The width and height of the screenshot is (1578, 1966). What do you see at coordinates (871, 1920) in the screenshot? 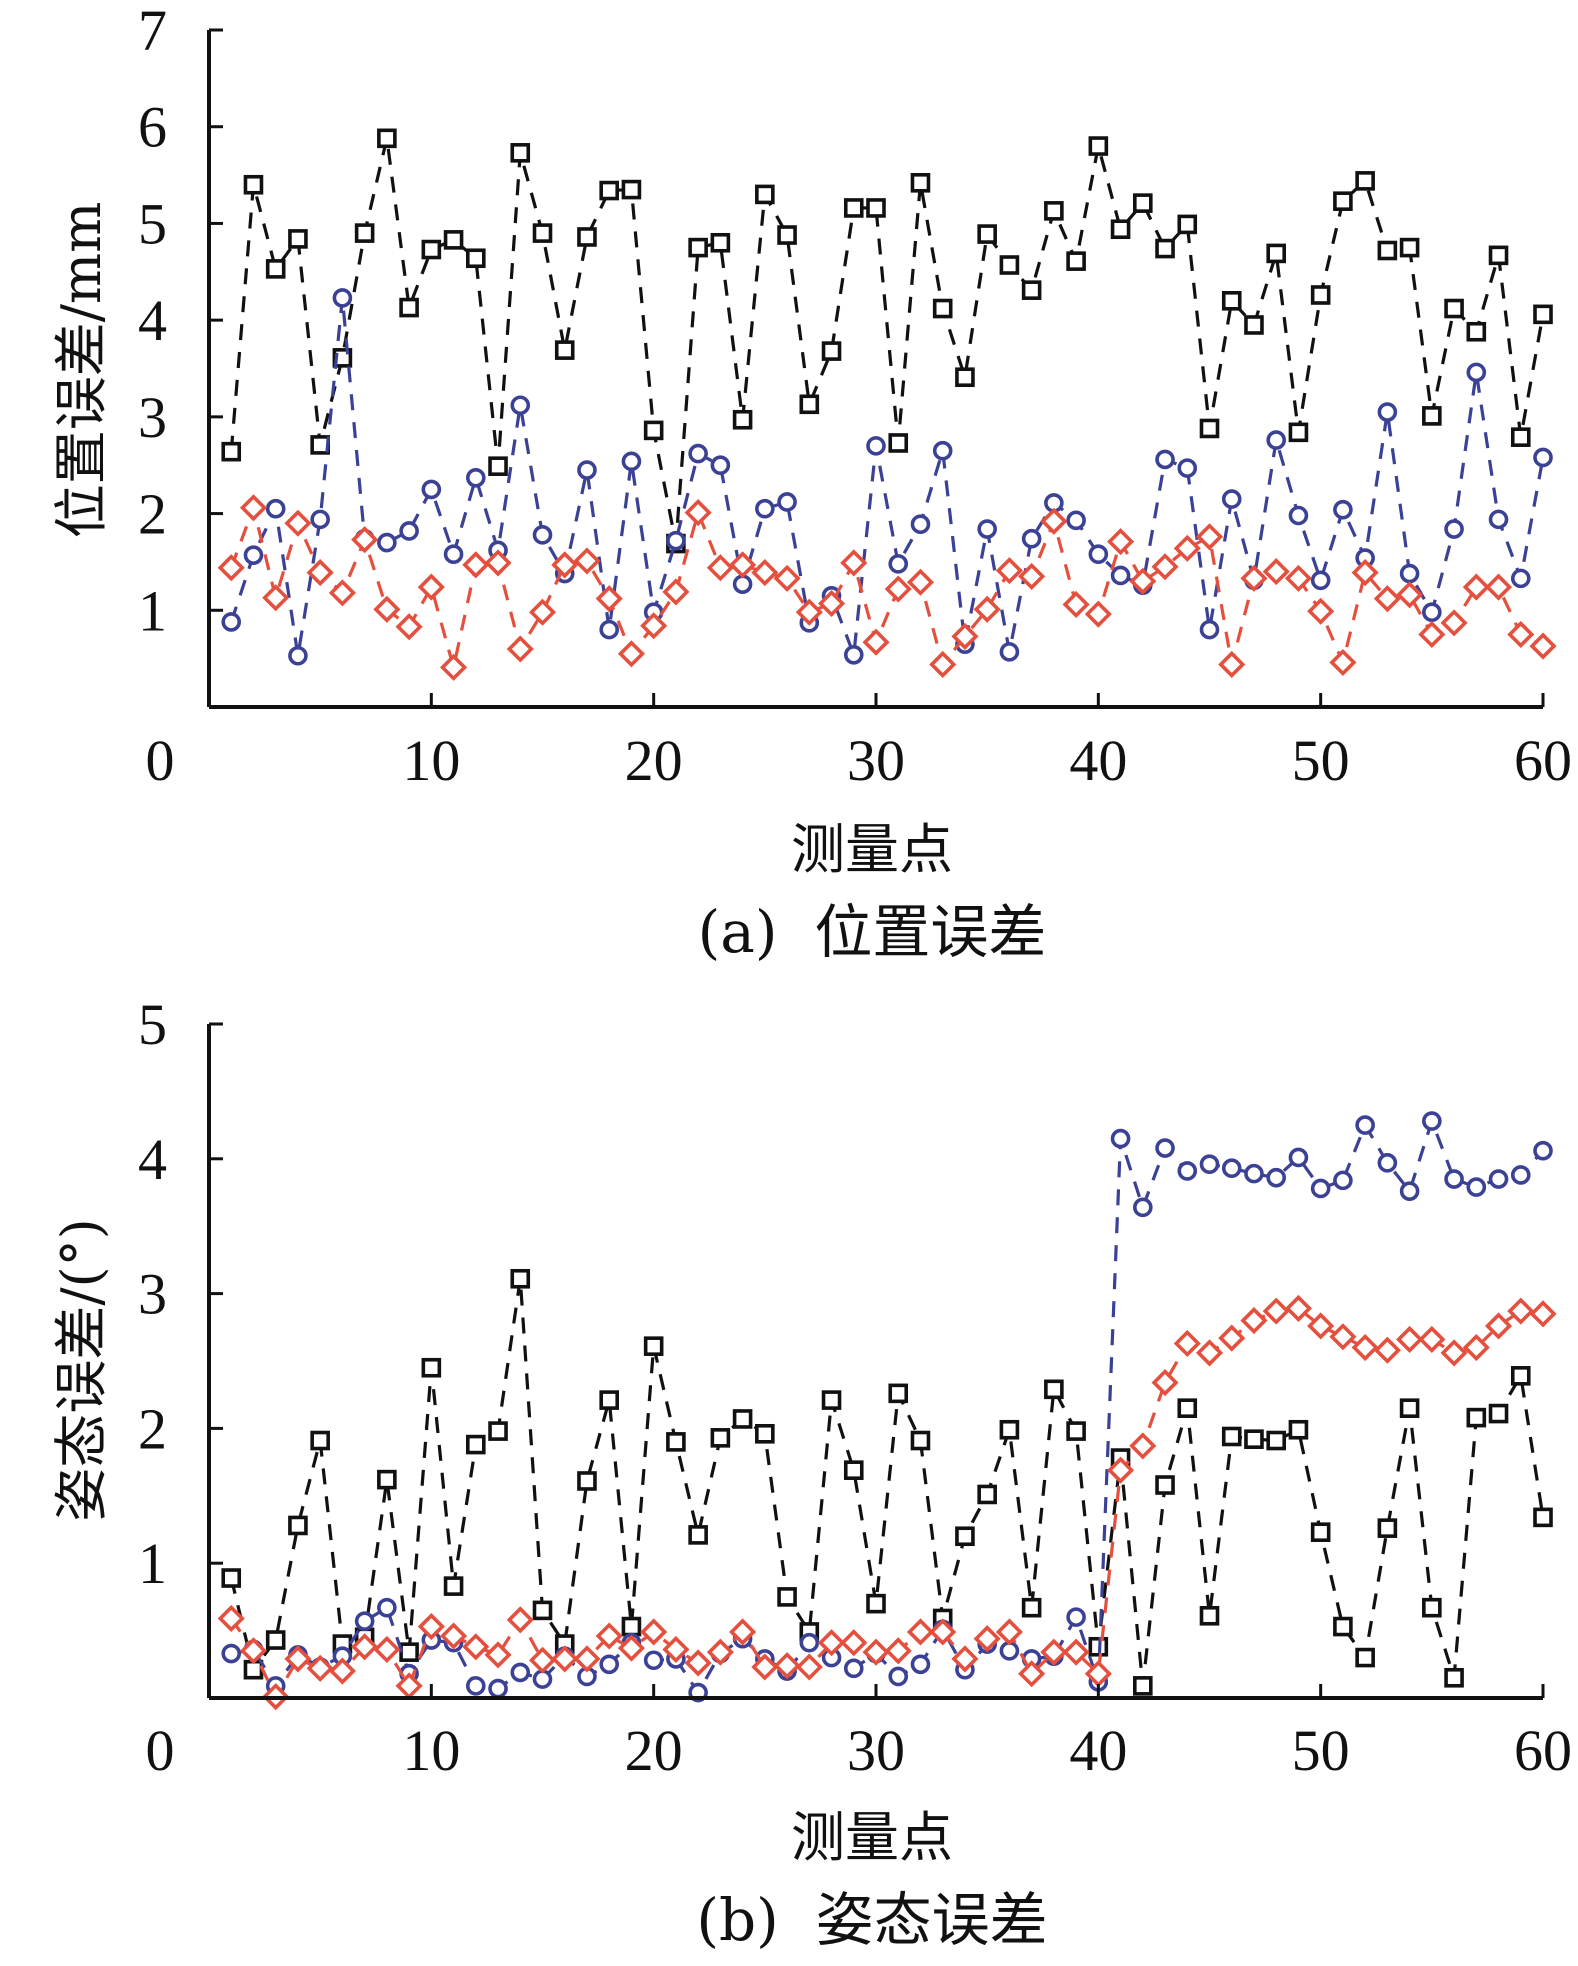
I see `caption-b: (b) 姿态误差` at bounding box center [871, 1920].